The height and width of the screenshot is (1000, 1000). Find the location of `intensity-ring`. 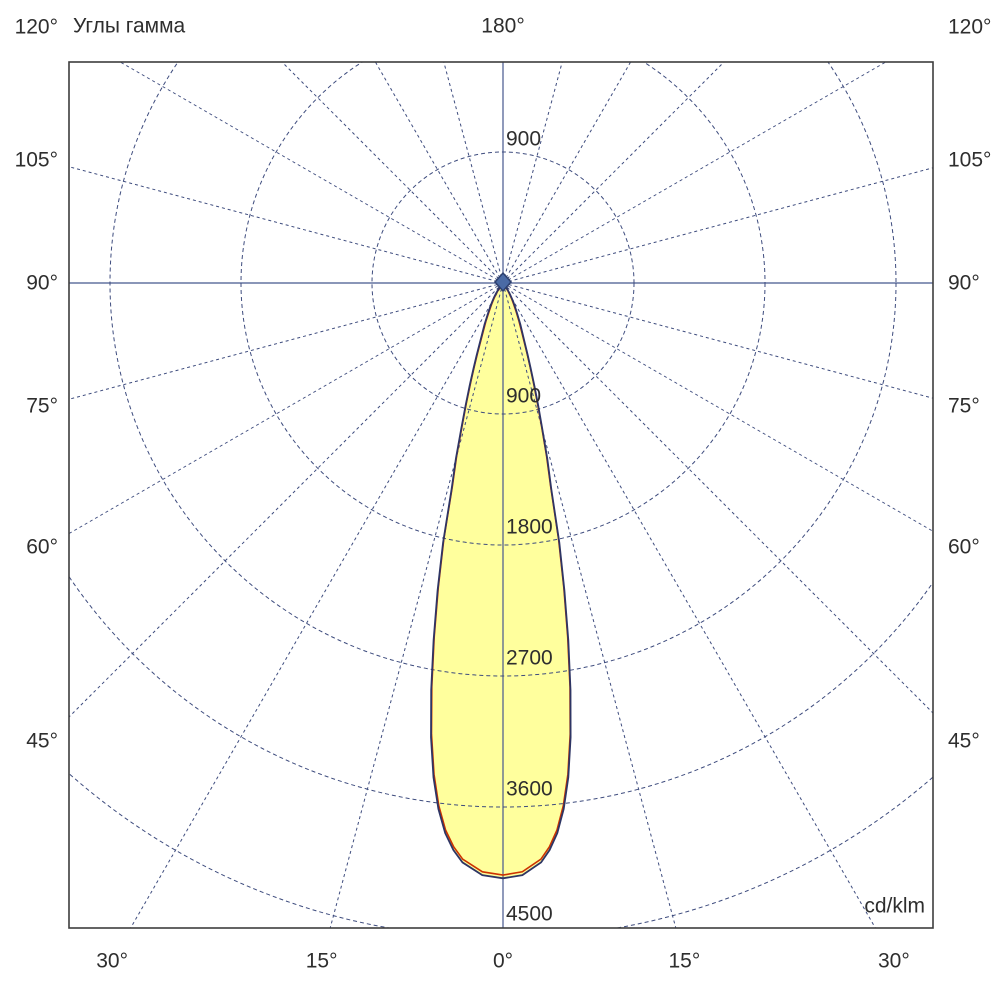

intensity-ring is located at coordinates (503, 283).